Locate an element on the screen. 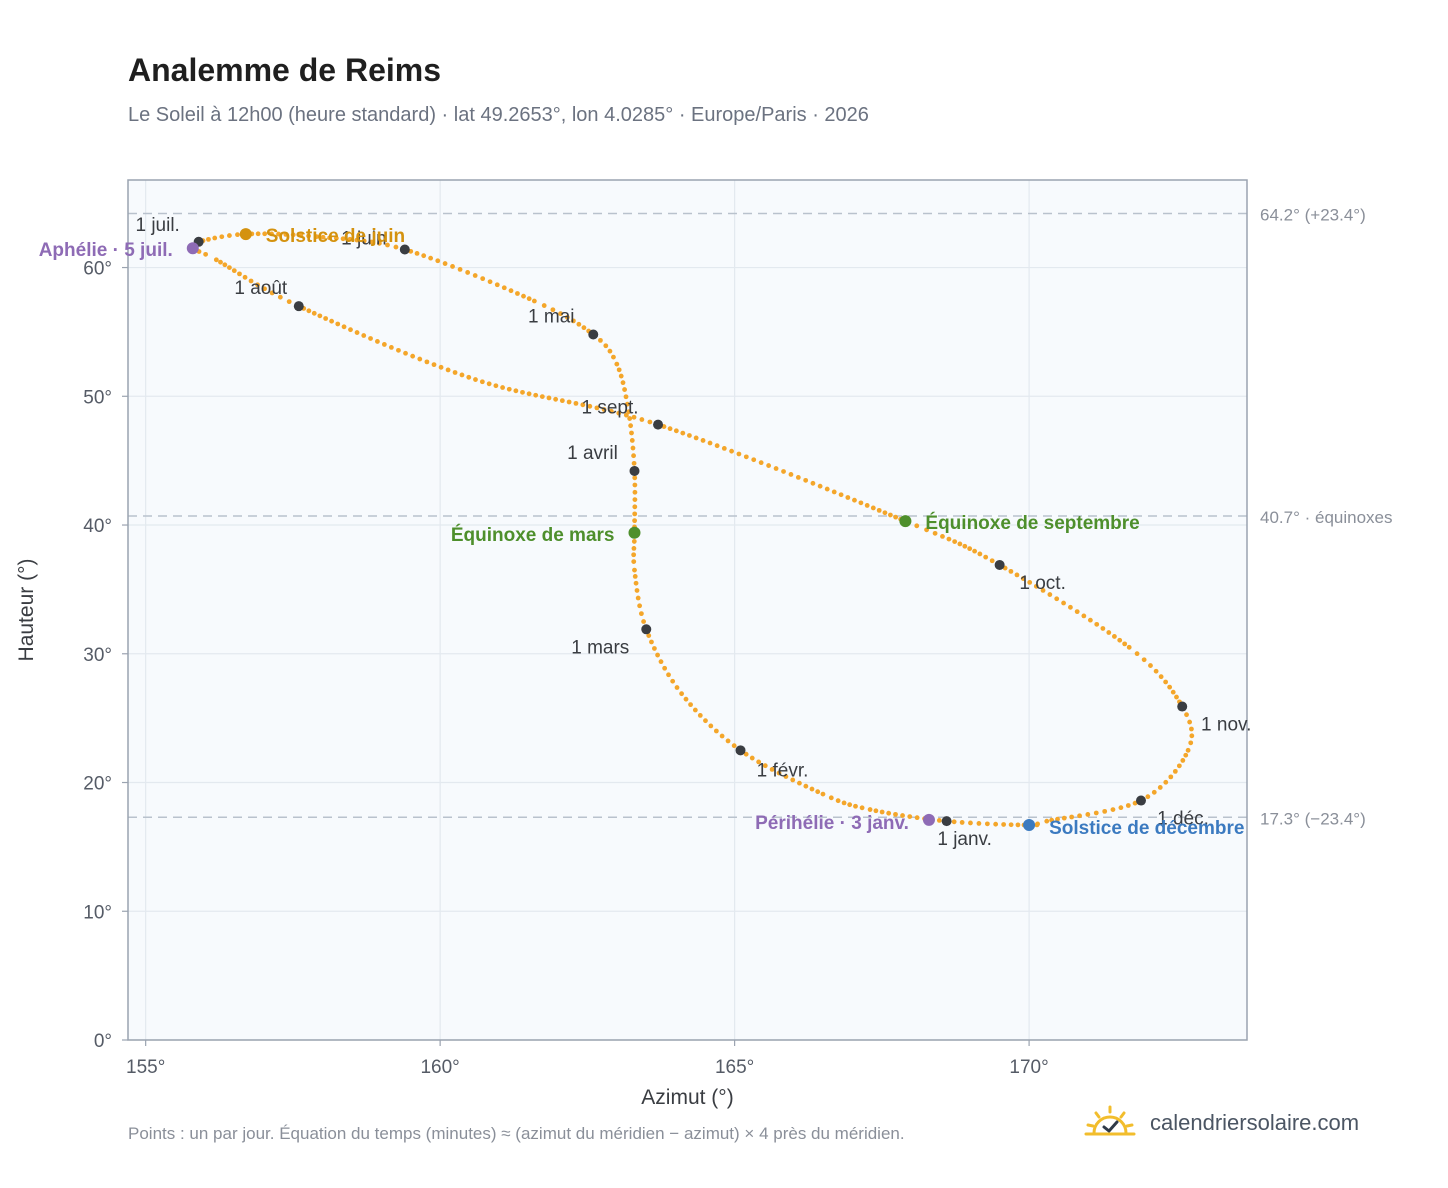 This screenshot has height=1188, width=1448. event-label: Équinoxe de mars is located at coordinates (533, 535).